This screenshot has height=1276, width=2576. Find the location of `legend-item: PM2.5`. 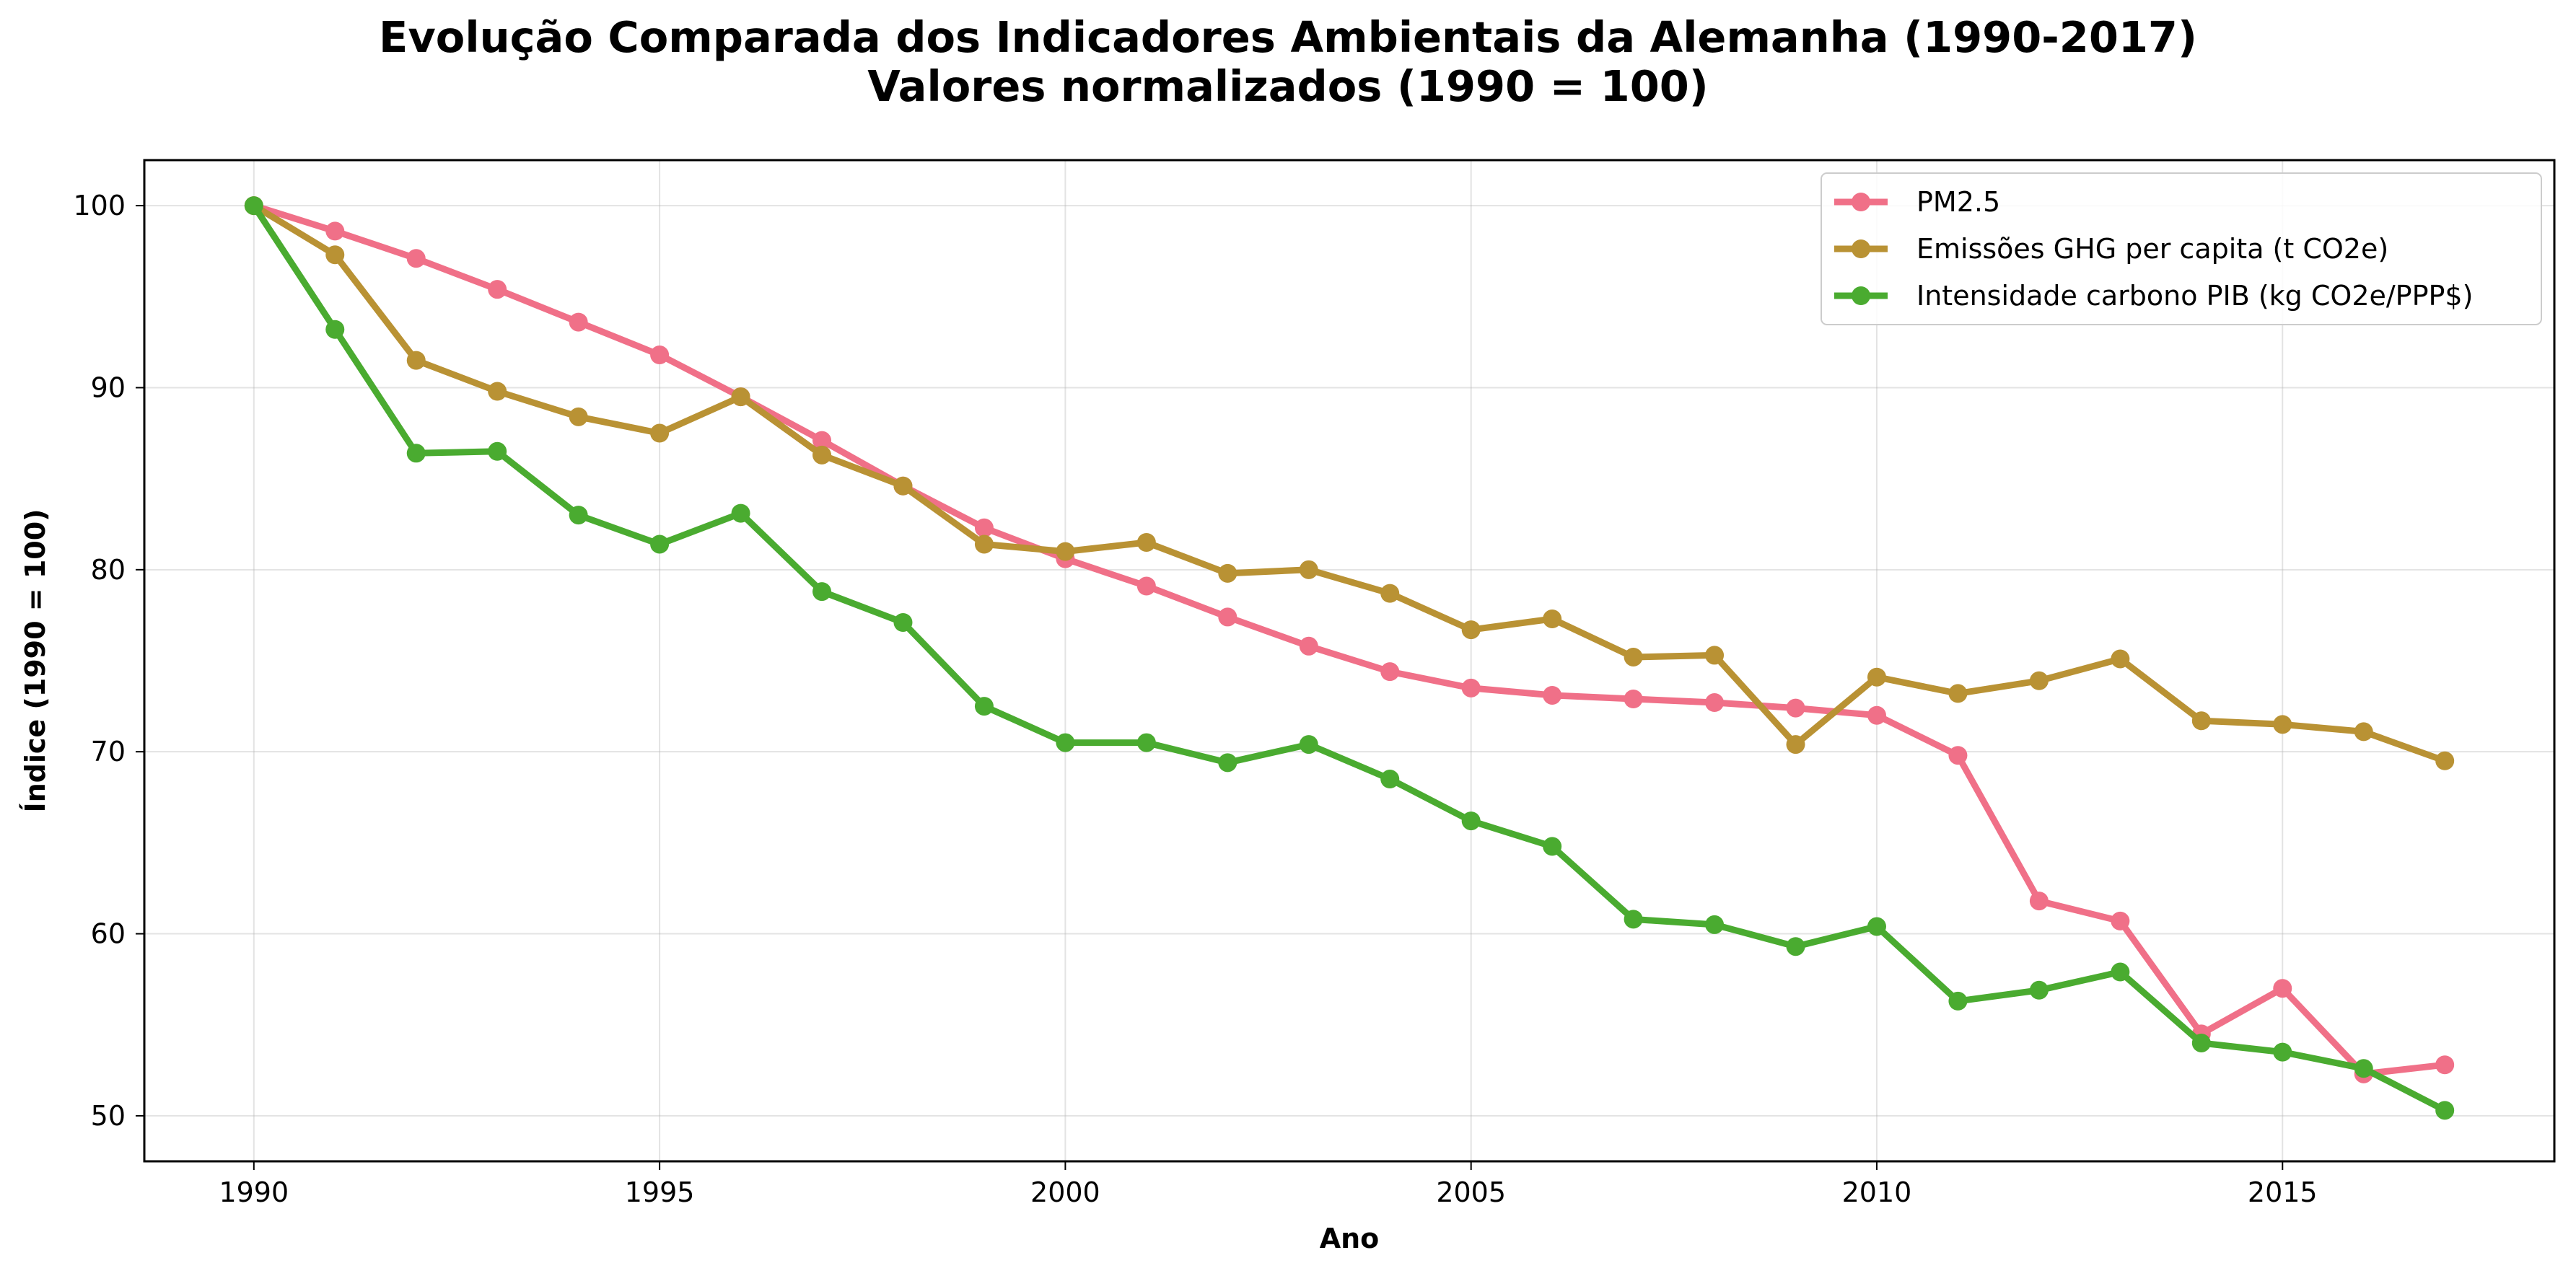

legend-item: PM2.5 is located at coordinates (1917, 202).